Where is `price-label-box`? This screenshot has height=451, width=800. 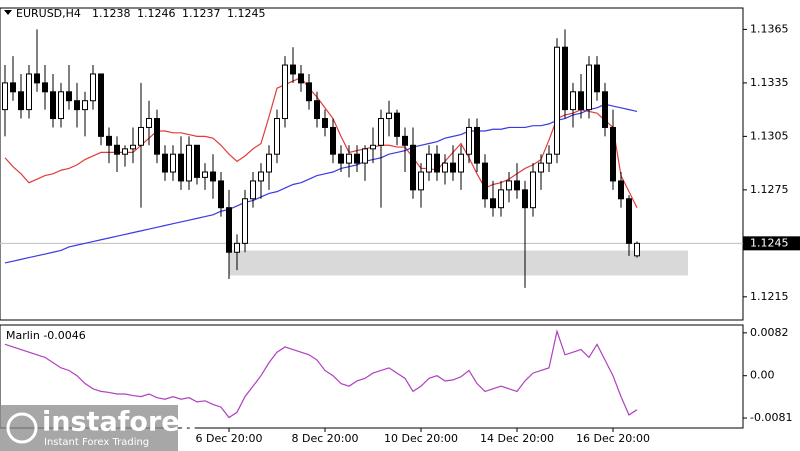 price-label-box is located at coordinates (771, 243).